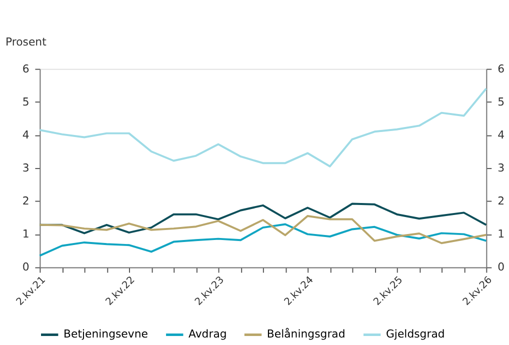  Describe the element at coordinates (26, 168) in the screenshot. I see `y-tick-label: 3` at that location.